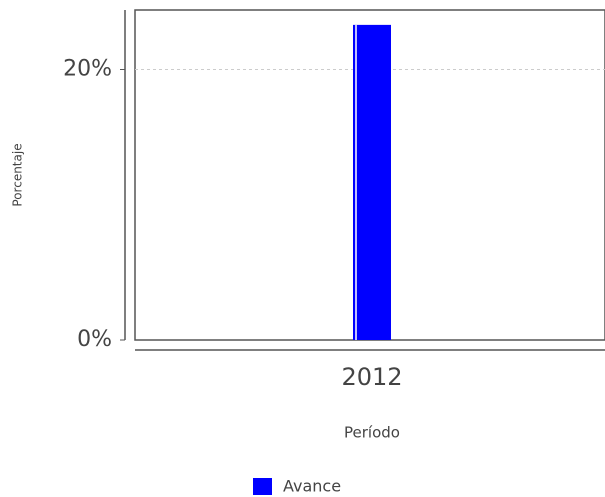  Describe the element at coordinates (372, 433) in the screenshot. I see `x-axis-title: Período` at that location.